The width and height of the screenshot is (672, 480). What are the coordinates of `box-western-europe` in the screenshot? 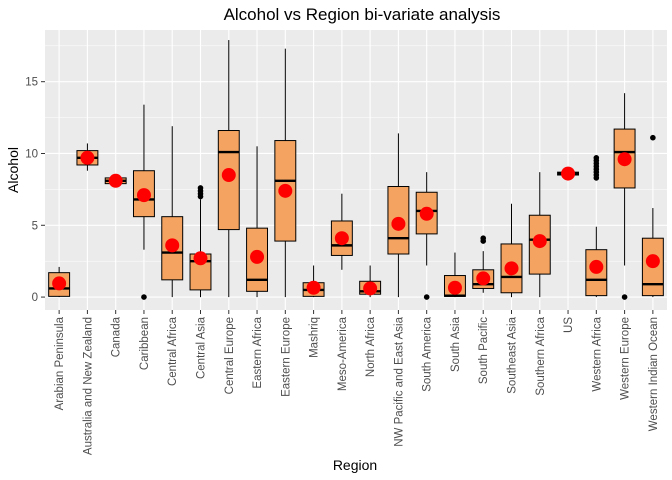 It's located at (624, 196).